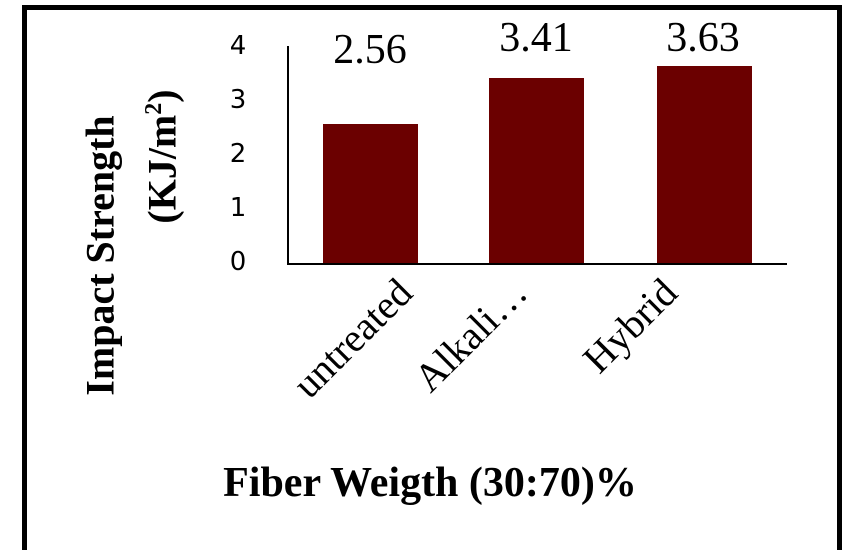 This screenshot has height=550, width=853. Describe the element at coordinates (238, 208) in the screenshot. I see `y-tick-1: 1` at that location.